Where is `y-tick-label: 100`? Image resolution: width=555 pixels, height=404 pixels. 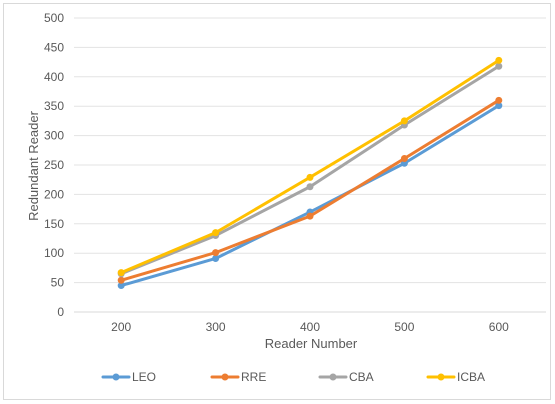 y-tick-label: 100 is located at coordinates (54, 253).